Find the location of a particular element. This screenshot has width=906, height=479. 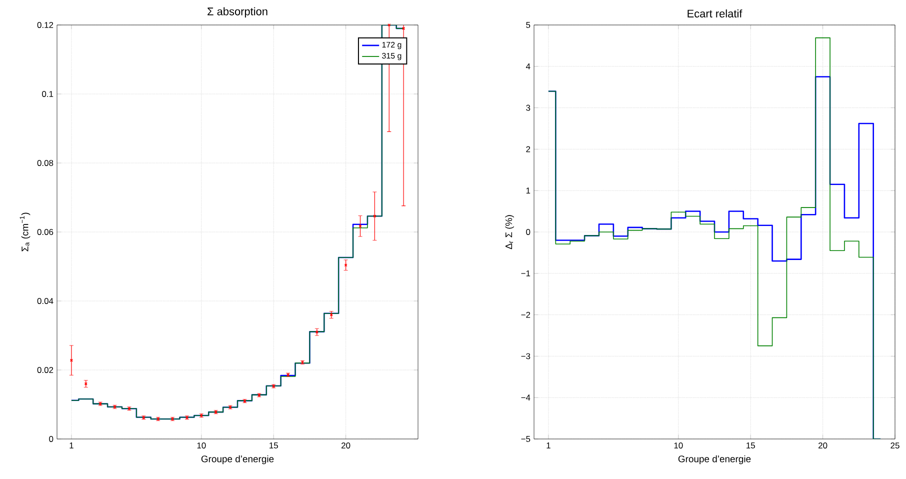

y-tick-label: −5 is located at coordinates (525, 439).